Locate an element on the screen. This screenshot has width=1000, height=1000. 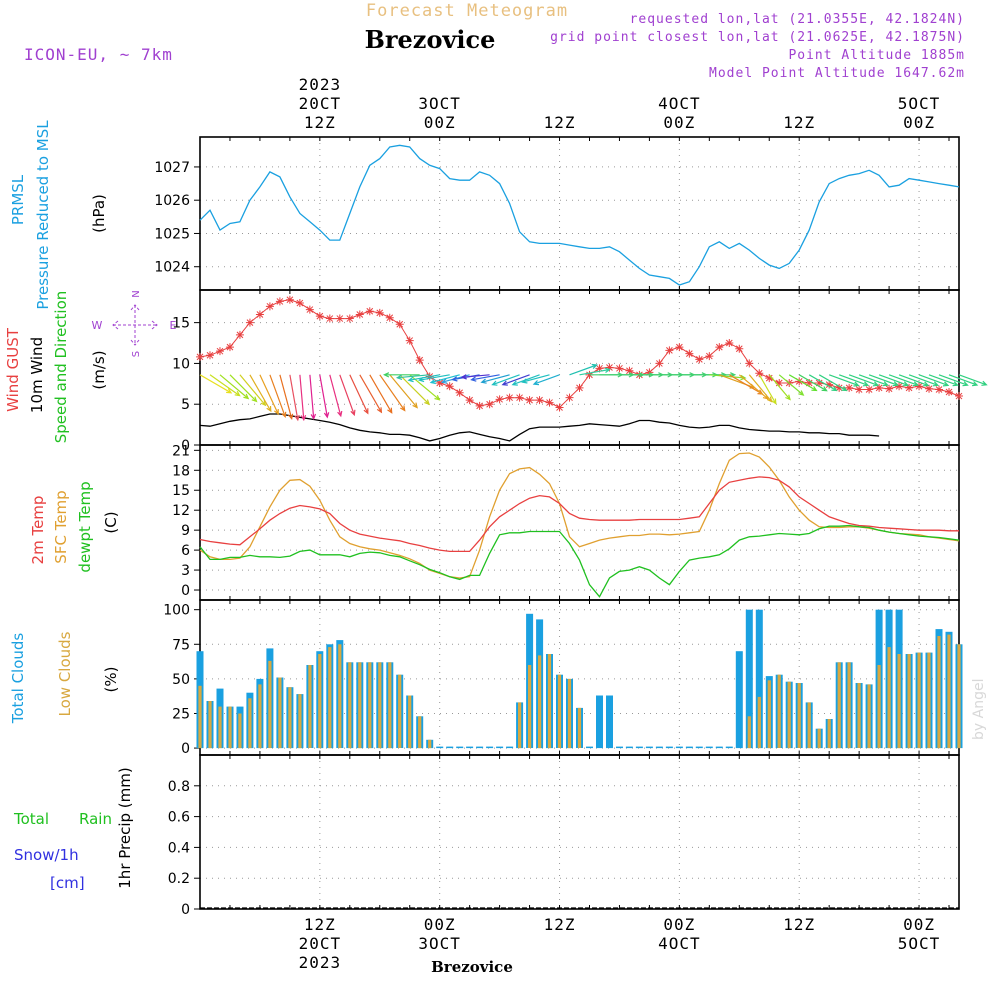
temp-label-sfc: SFC Temp is located at coordinates (61, 526).